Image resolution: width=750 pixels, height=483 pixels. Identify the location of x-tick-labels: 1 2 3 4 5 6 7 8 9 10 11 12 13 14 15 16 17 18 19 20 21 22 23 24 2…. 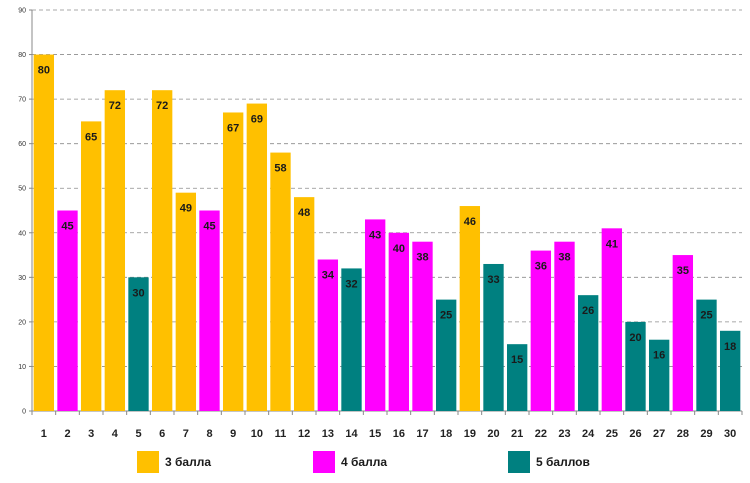
(389, 434).